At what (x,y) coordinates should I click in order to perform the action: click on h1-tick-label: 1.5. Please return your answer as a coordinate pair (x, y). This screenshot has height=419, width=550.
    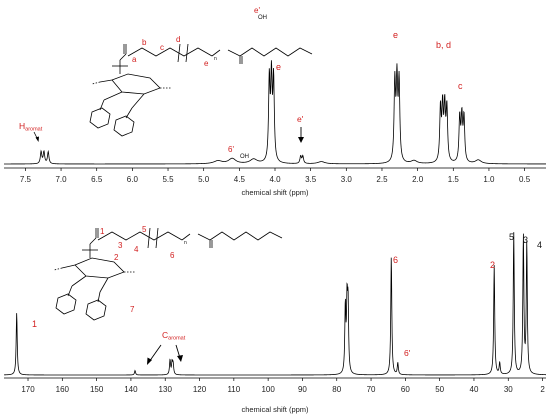
    Looking at the image, I should click on (454, 179).